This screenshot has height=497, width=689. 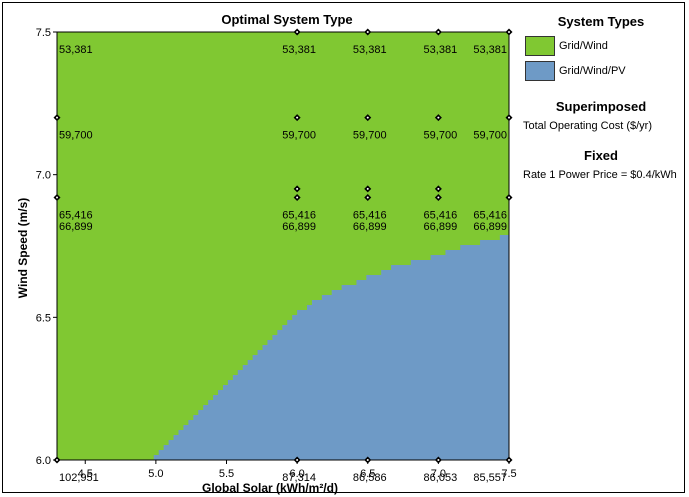 What do you see at coordinates (587, 126) in the screenshot?
I see `superimposed-text: Total Operating Cost ($/yr)` at bounding box center [587, 126].